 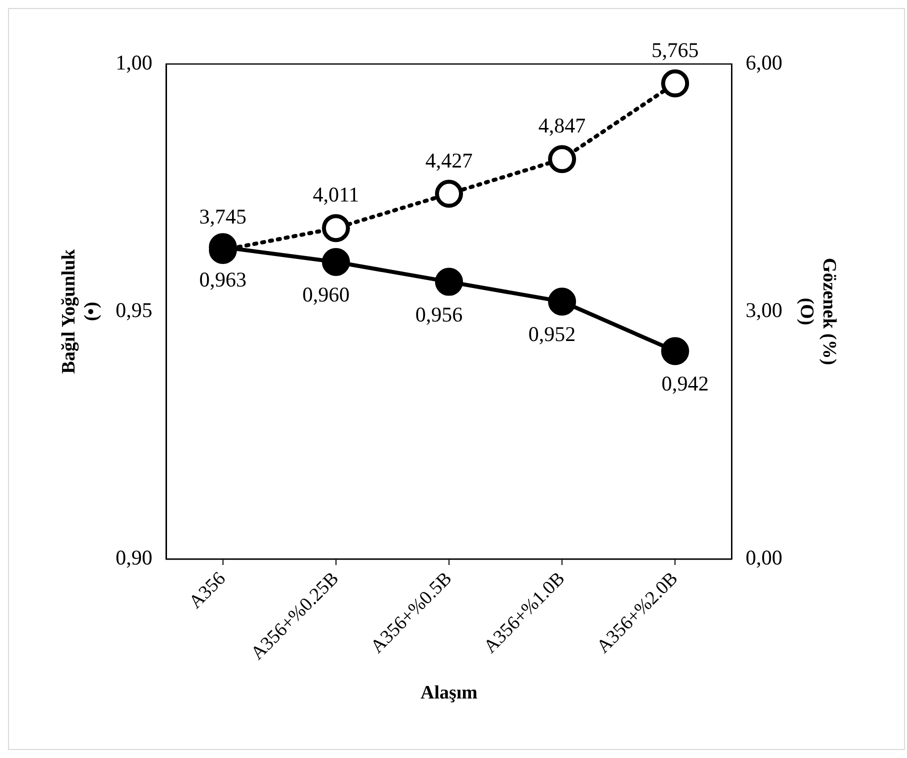 I want to click on y-tick-label: 0,90, so click(x=134, y=558).